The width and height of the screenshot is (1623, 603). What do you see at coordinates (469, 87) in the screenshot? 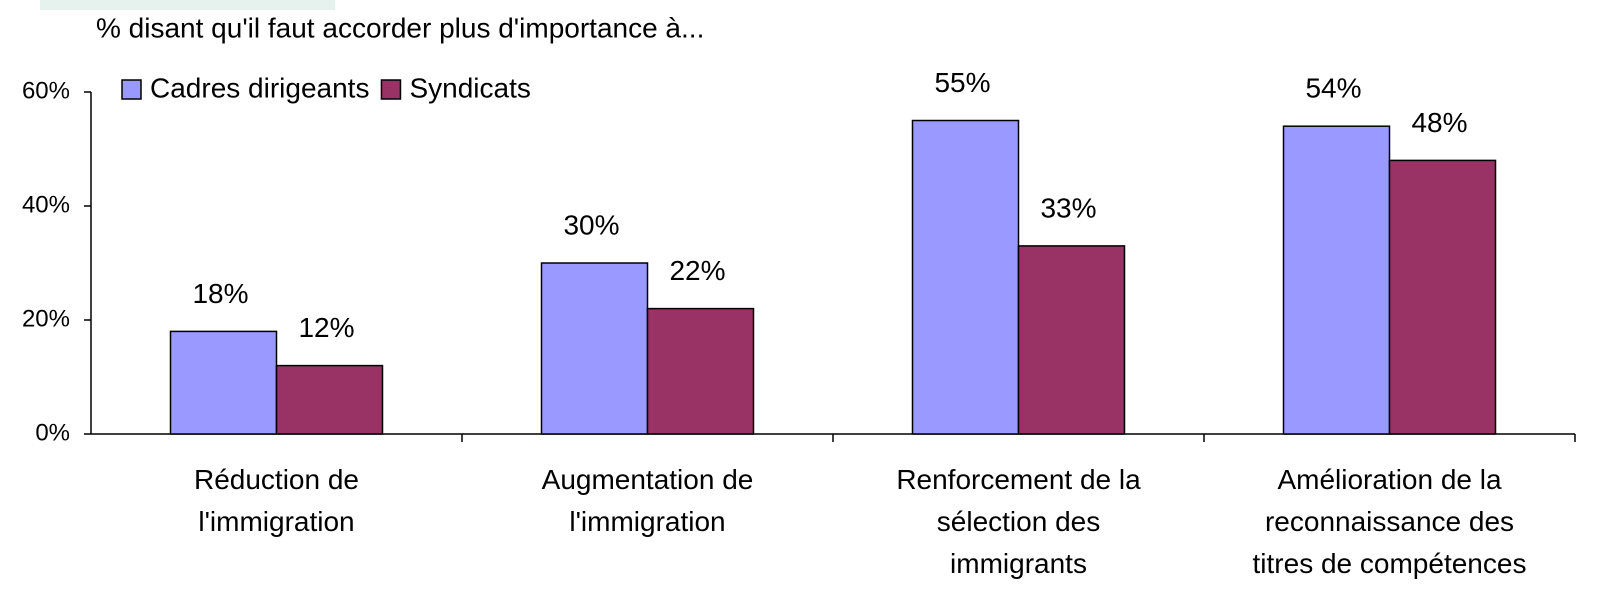
I see `legend-label: Syndicats` at bounding box center [469, 87].